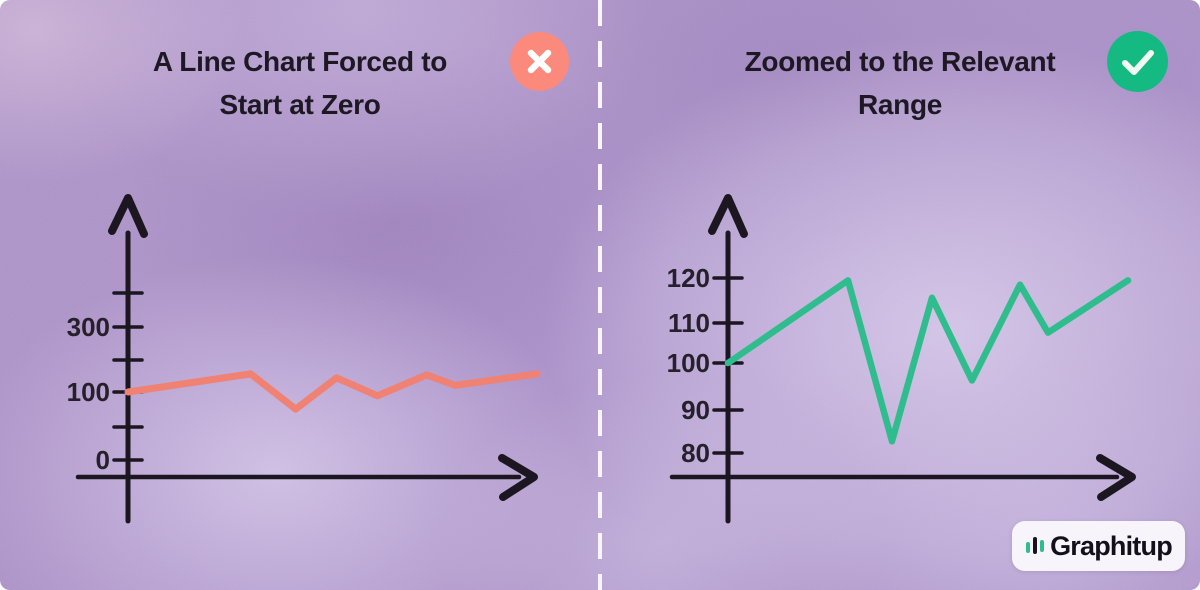 This screenshot has width=1200, height=590. Describe the element at coordinates (688, 278) in the screenshot. I see `right-ytick-120: 120` at that location.